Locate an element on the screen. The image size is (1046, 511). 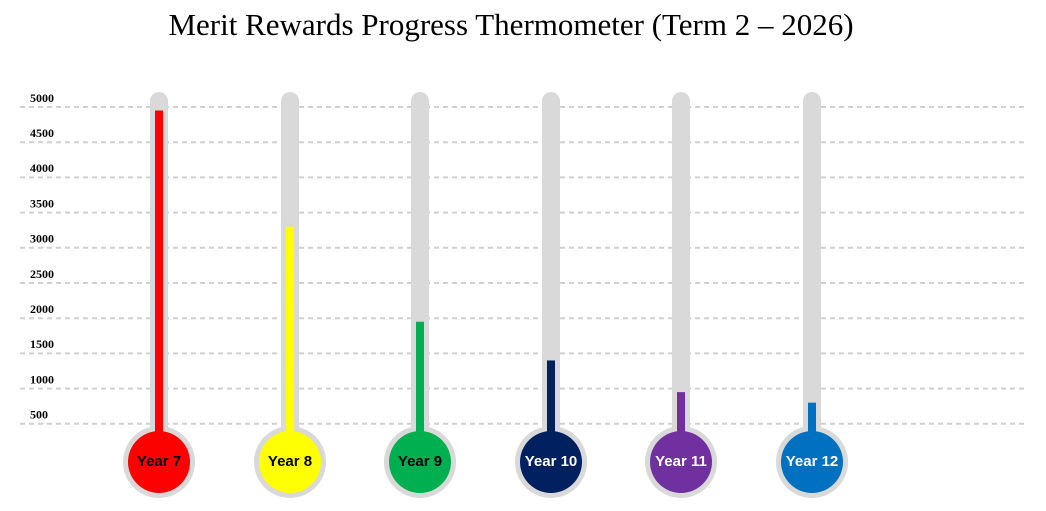
category-label: Year 8 is located at coordinates (290, 461).